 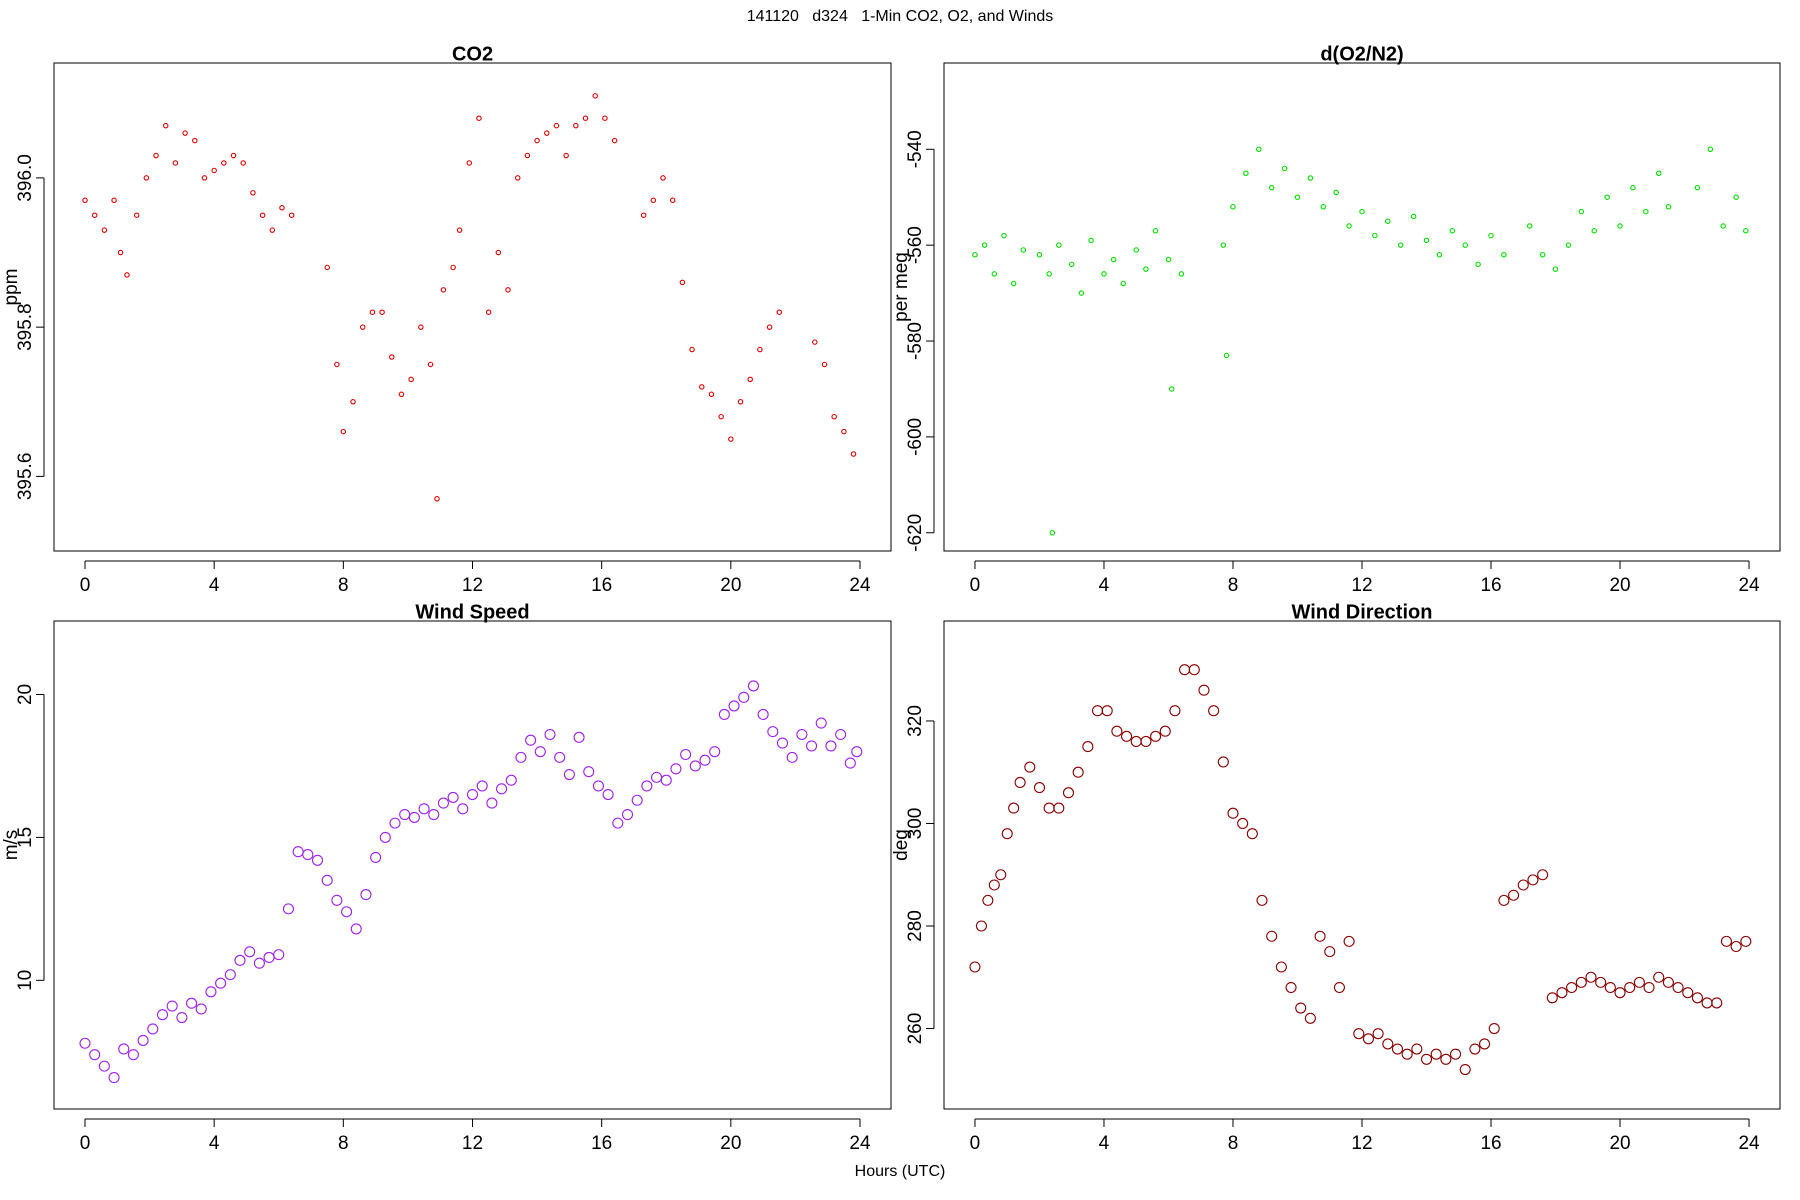 What do you see at coordinates (601, 585) in the screenshot?
I see `x-tick-label: 16` at bounding box center [601, 585].